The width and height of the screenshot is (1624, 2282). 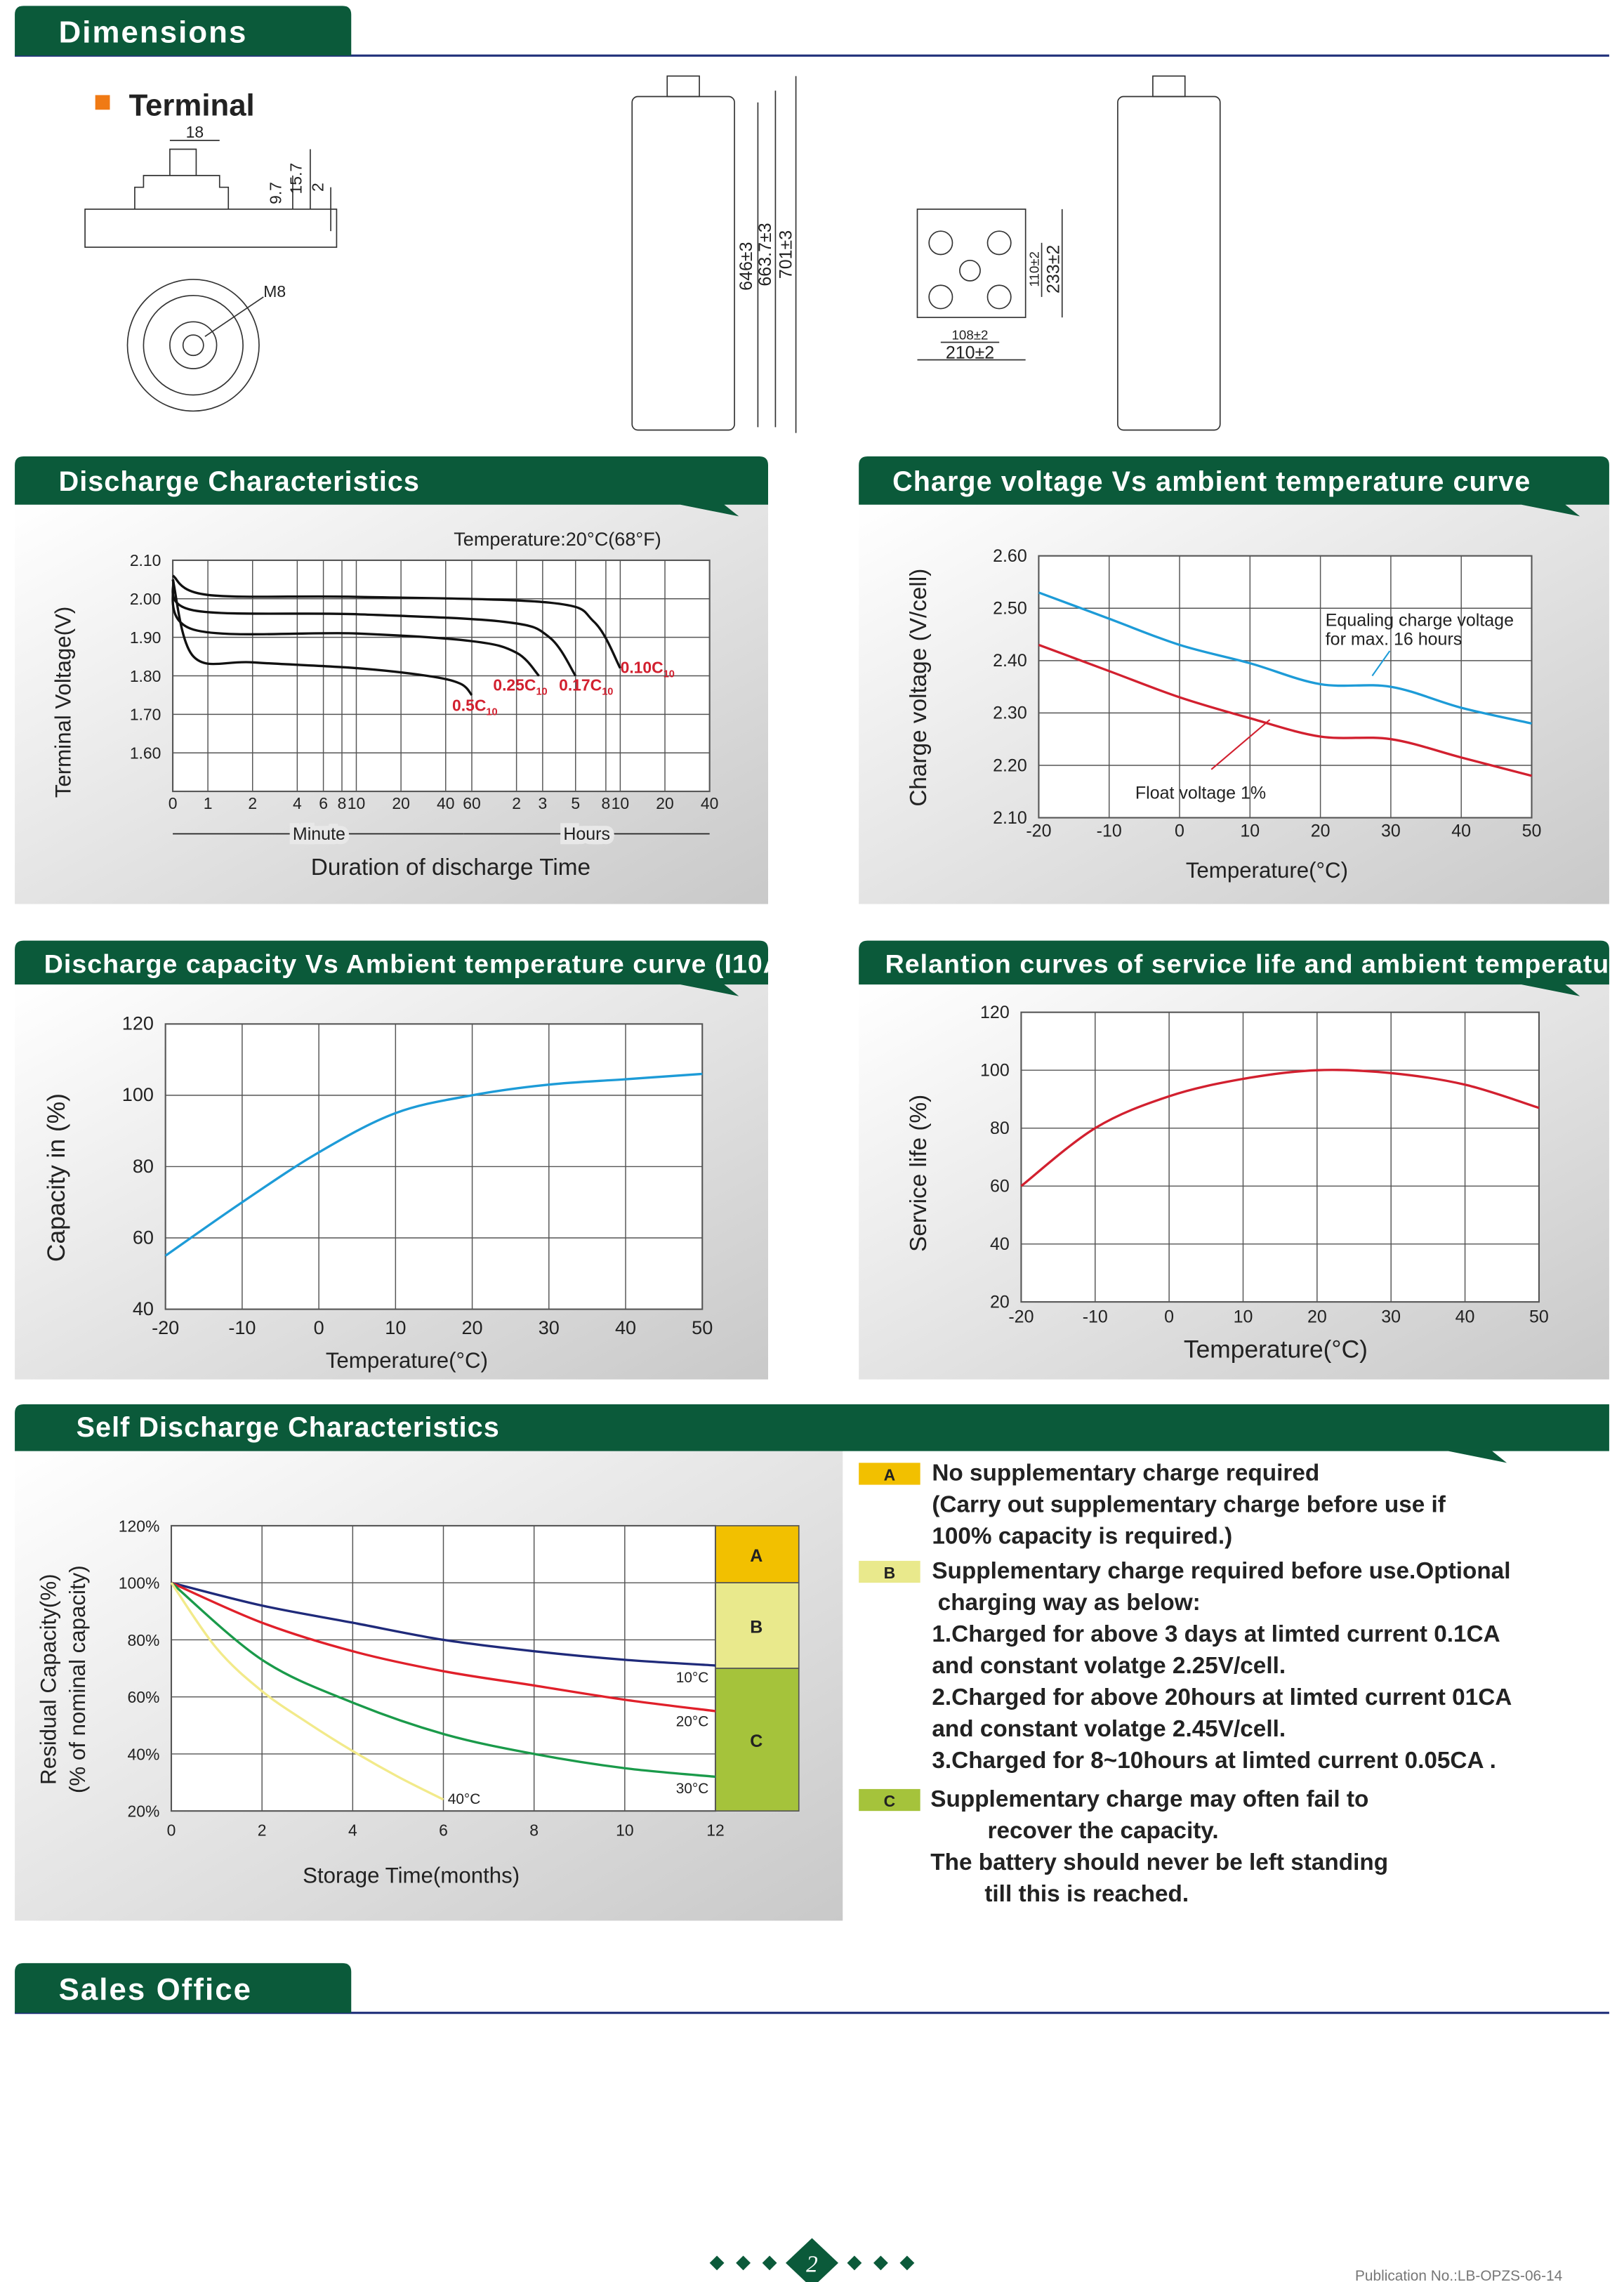 What do you see at coordinates (757, 1554) in the screenshot?
I see `zone` at bounding box center [757, 1554].